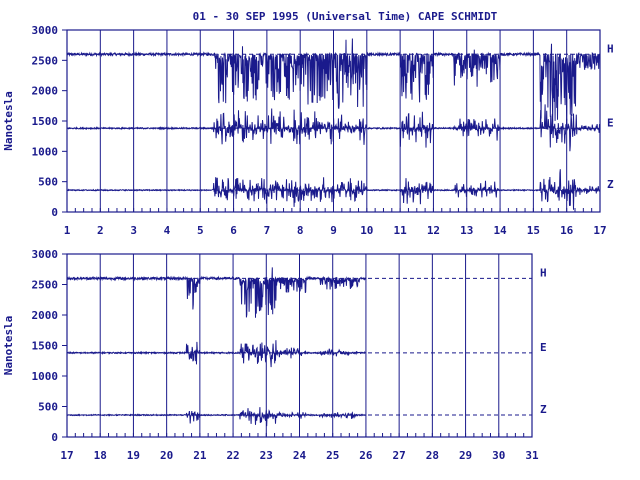 This screenshot has width=640, height=480. Describe the element at coordinates (465, 455) in the screenshot. I see `x-tick-label: 29` at that location.